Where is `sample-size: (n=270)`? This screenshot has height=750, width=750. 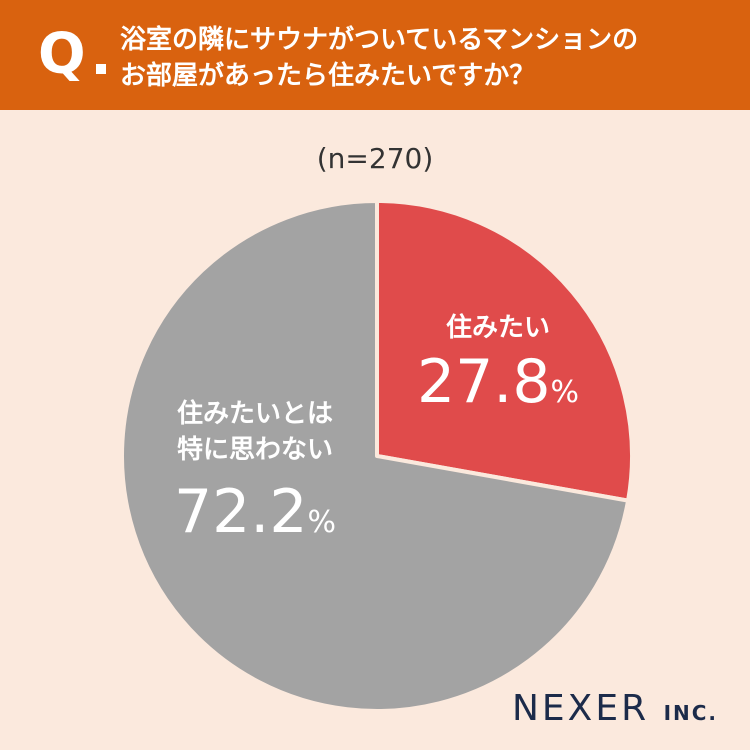 sample-size: (n=270) is located at coordinates (375, 158).